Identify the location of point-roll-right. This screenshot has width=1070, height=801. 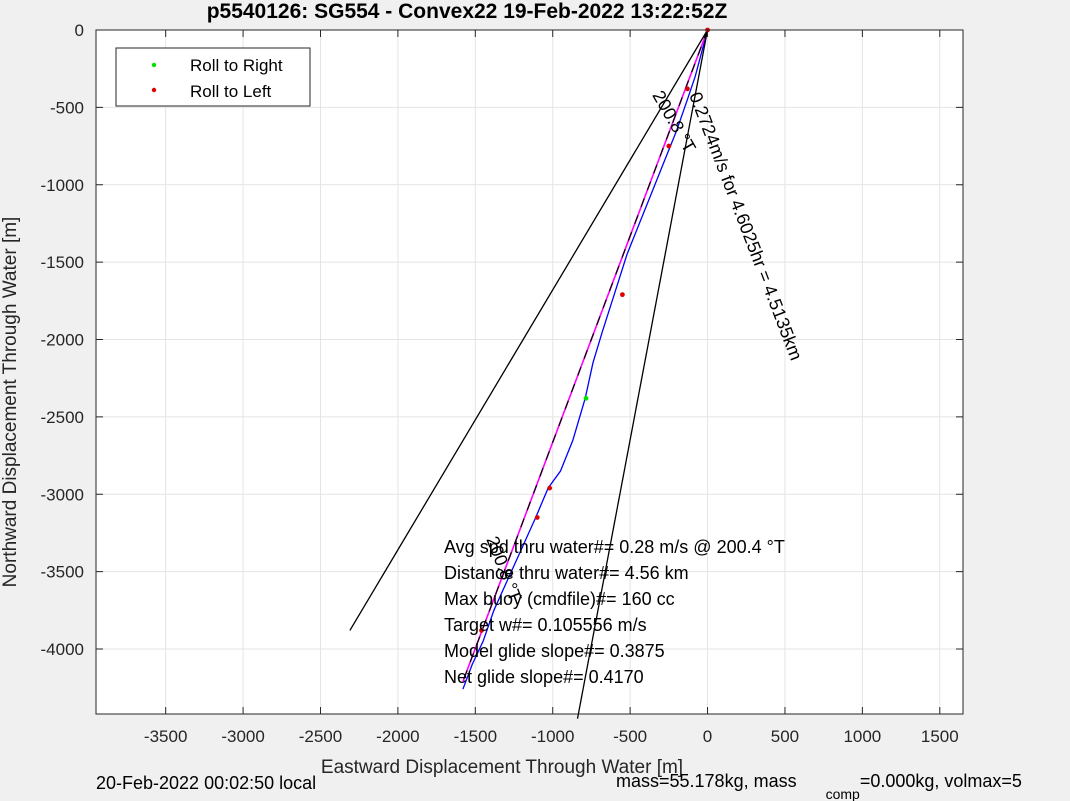
(586, 398).